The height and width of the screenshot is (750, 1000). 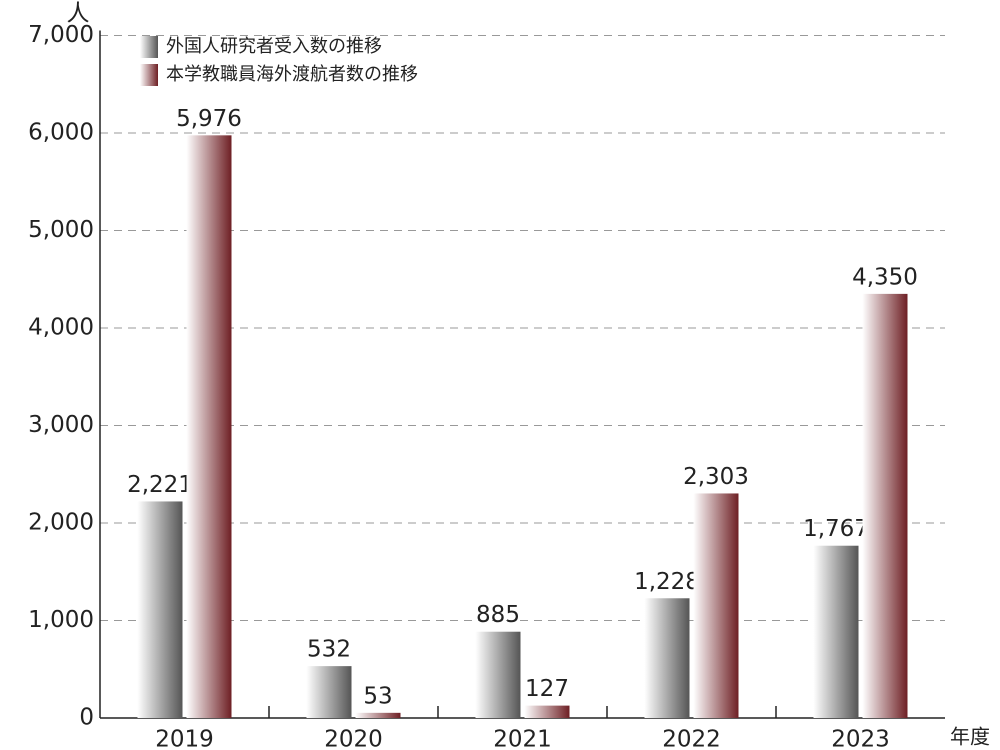 I want to click on x-tick-label: 2023, so click(x=860, y=738).